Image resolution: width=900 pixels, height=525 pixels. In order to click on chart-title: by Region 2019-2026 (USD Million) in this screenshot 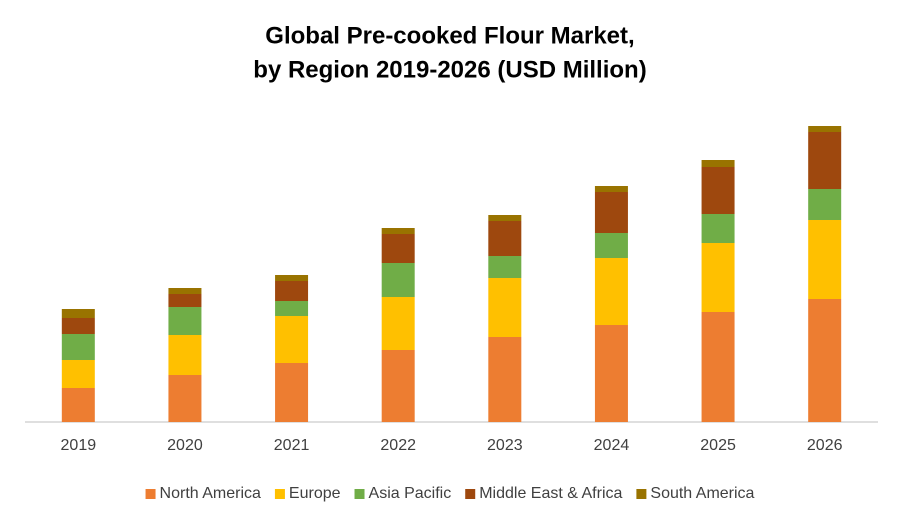, I will do `click(449, 69)`.